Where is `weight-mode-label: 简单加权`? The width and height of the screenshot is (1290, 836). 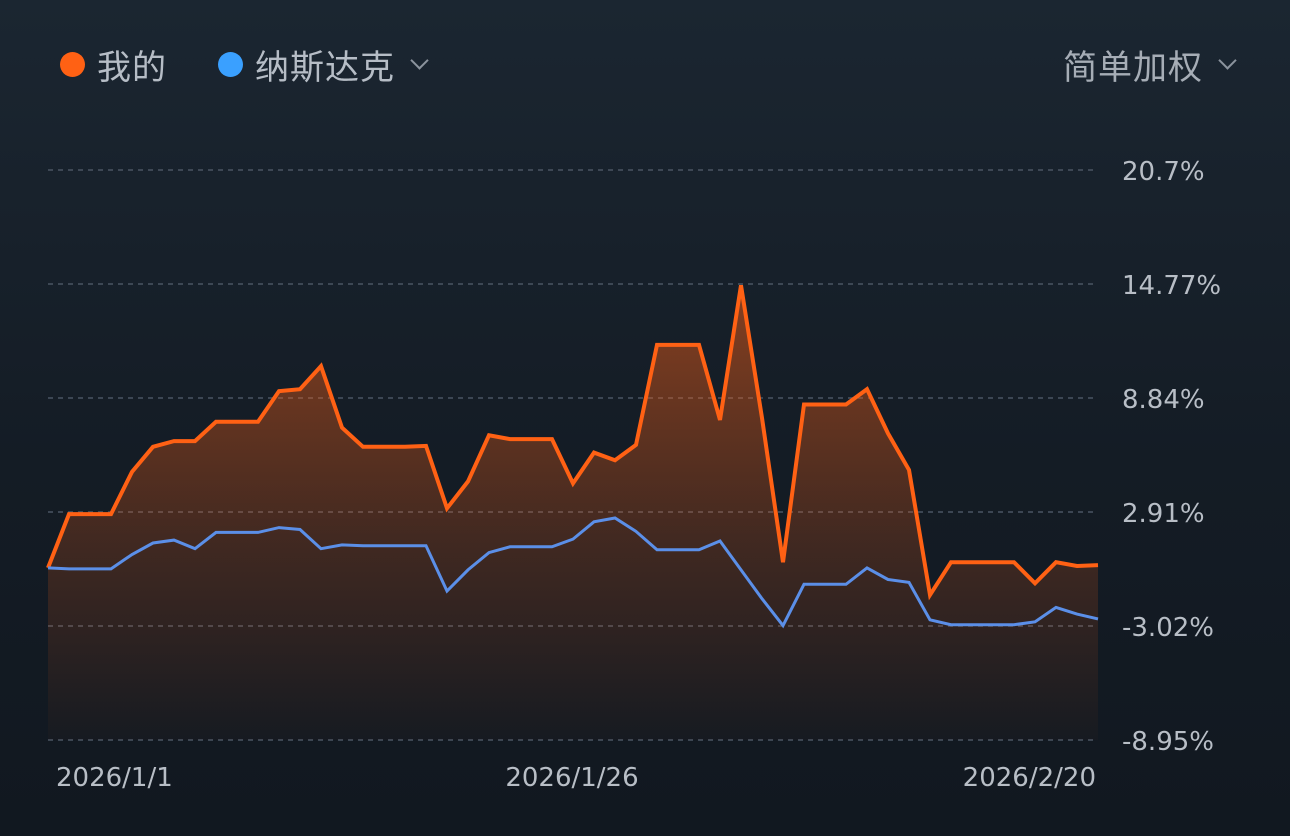 weight-mode-label: 简单加权 is located at coordinates (1133, 67).